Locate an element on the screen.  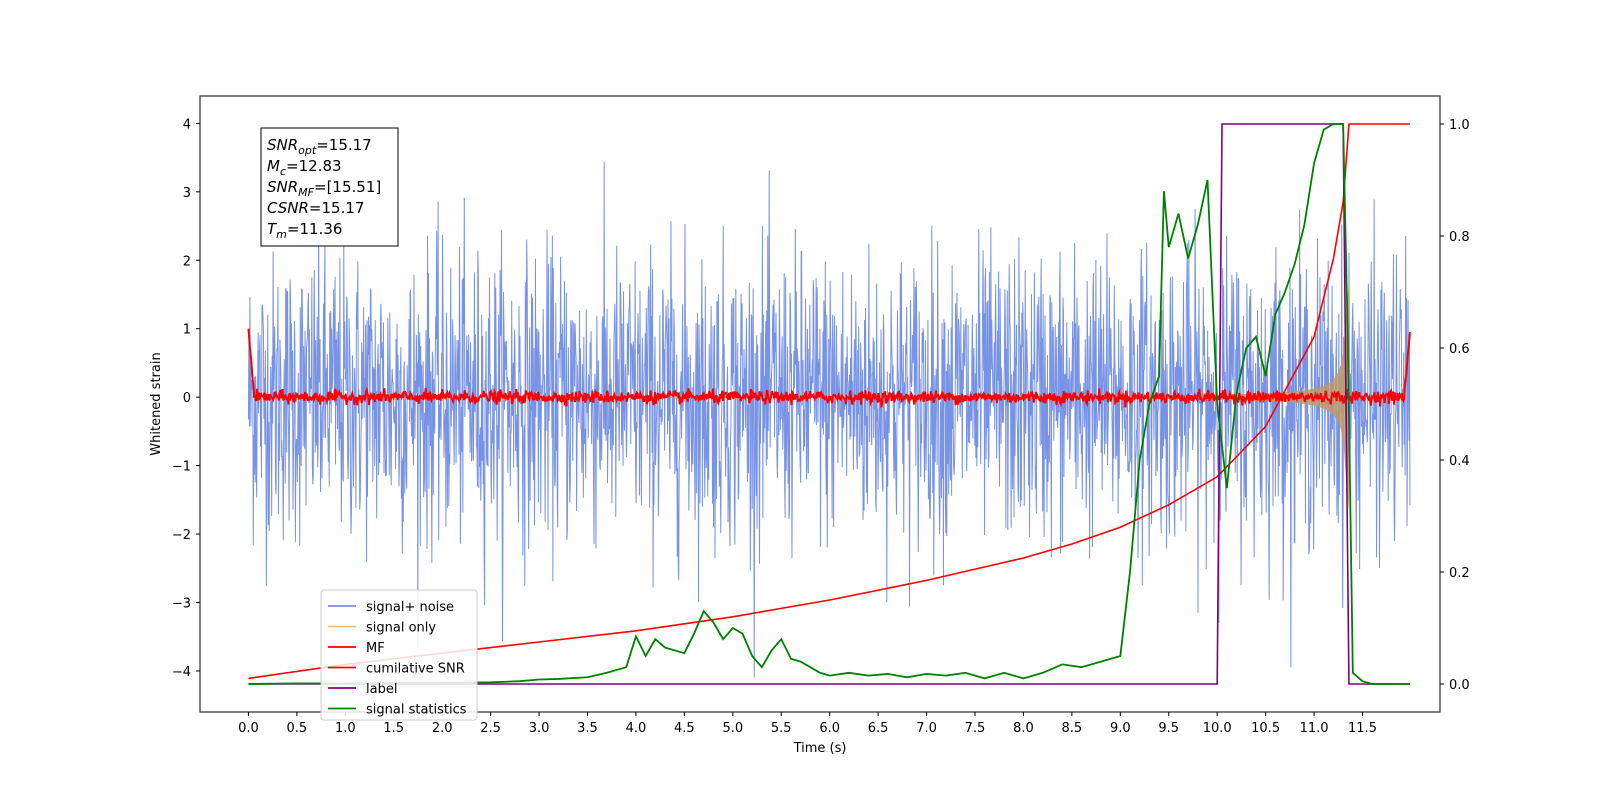
x-tick-label: 5.5 is located at coordinates (781, 728).